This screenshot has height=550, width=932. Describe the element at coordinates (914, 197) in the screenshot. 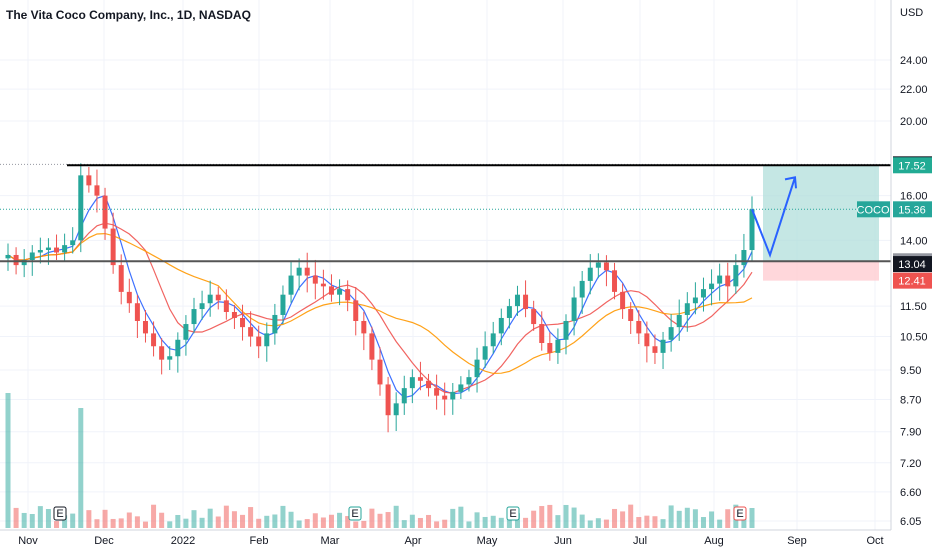

I see `y-tick-label: 16.00` at that location.